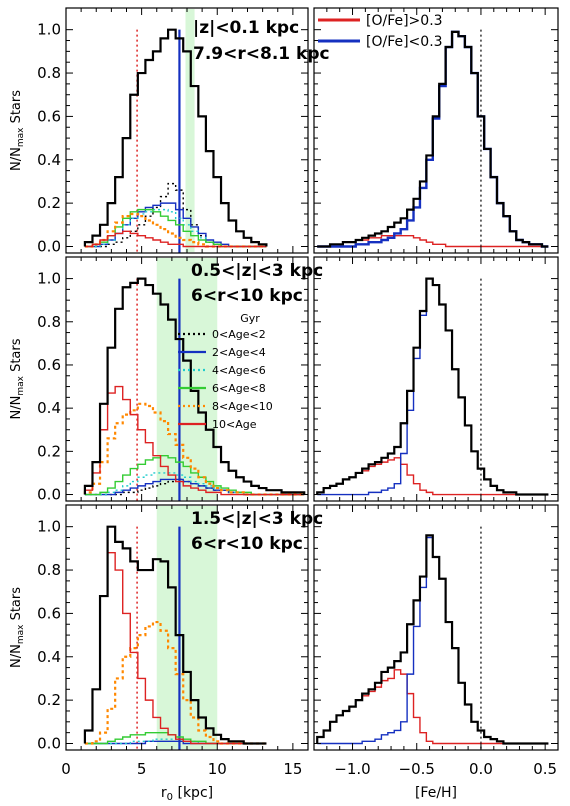 Image resolution: width=570 pixels, height=806 pixels. I want to click on x-tick-label: 0, so click(66, 769).